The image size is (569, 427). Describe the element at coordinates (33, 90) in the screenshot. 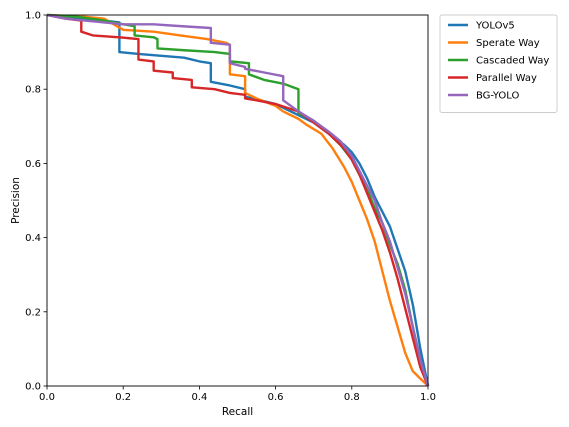

I see `y-tick-label: 0.8` at that location.